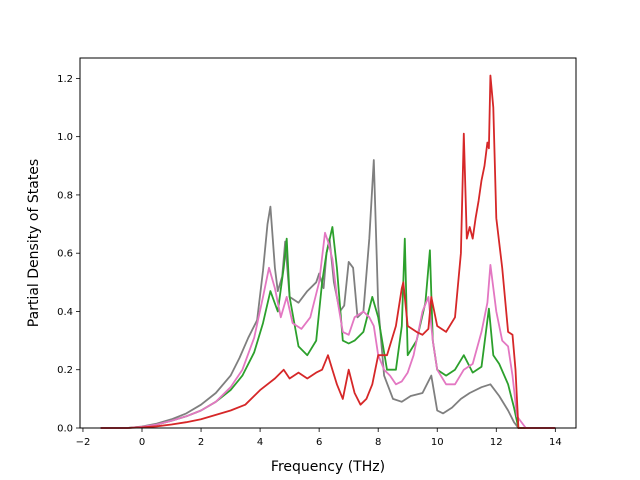  I want to click on x-axis-label: Frequency (THz), so click(328, 467).